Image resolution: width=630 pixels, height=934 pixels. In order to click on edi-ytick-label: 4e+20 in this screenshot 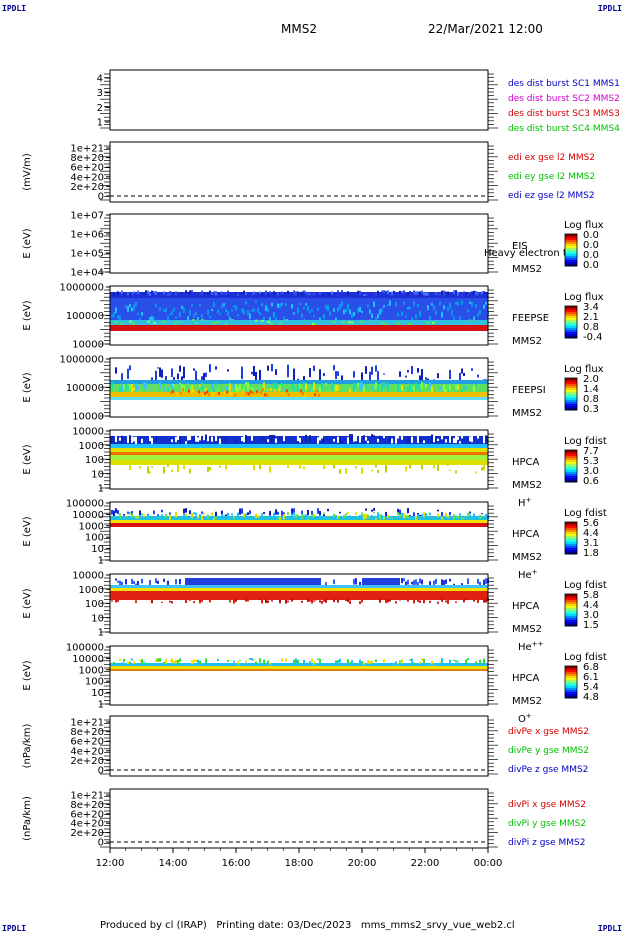, I will do `click(87, 177)`.